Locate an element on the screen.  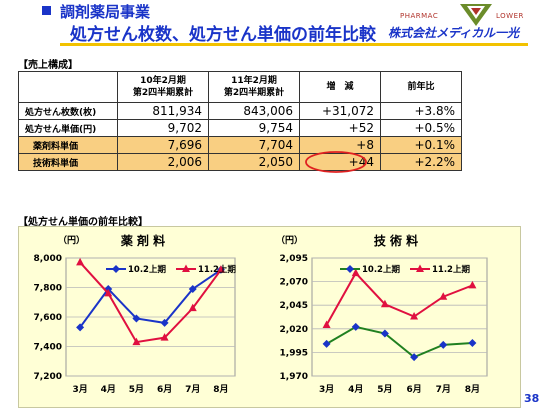
plot-area is located at coordinates (399, 317).